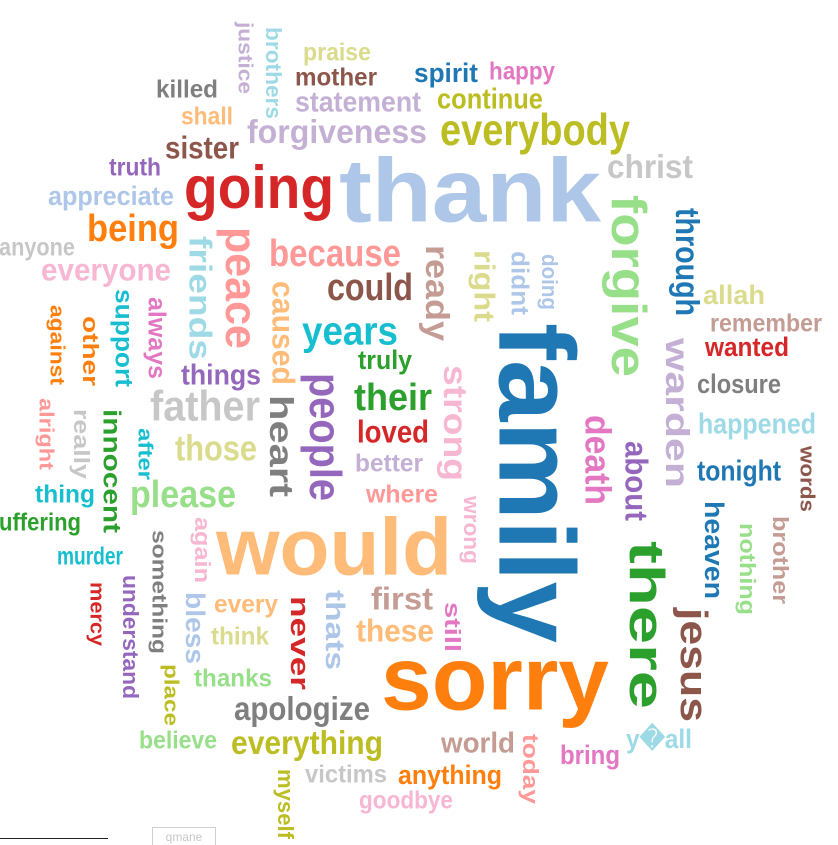  Describe the element at coordinates (385, 360) in the screenshot. I see `cloud-word: truly` at that location.